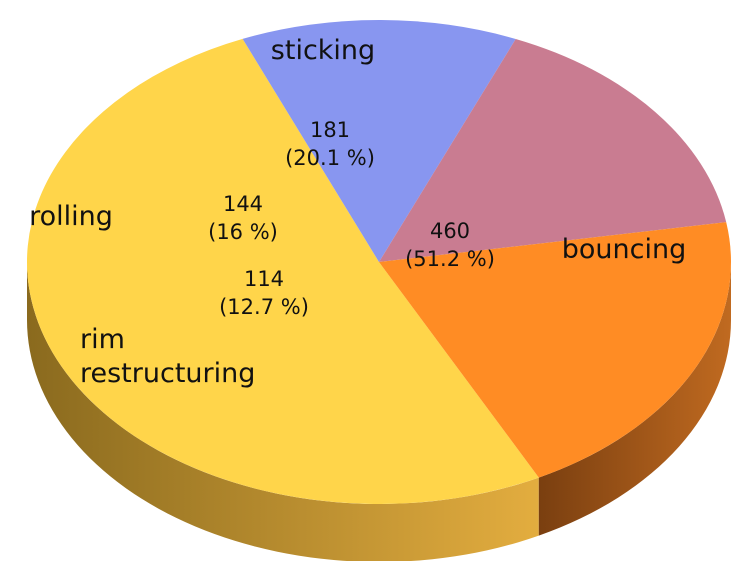 This screenshot has height=561, width=747. Describe the element at coordinates (264, 307) in the screenshot. I see `slice-percent: (12.7 %)` at that location.